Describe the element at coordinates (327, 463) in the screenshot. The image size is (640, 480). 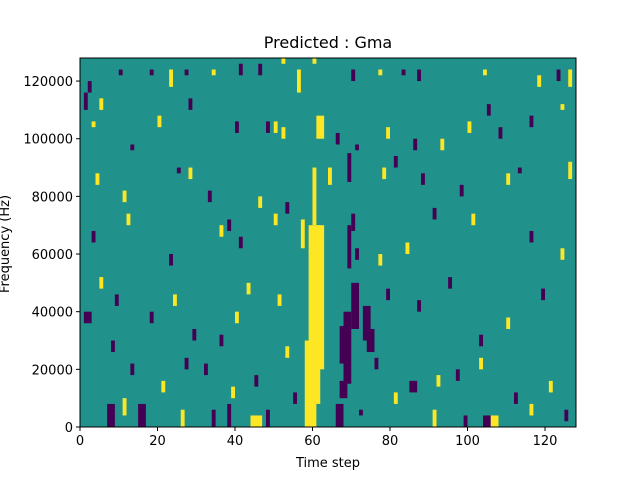
I see `x-axis-label: Time step` at that location.